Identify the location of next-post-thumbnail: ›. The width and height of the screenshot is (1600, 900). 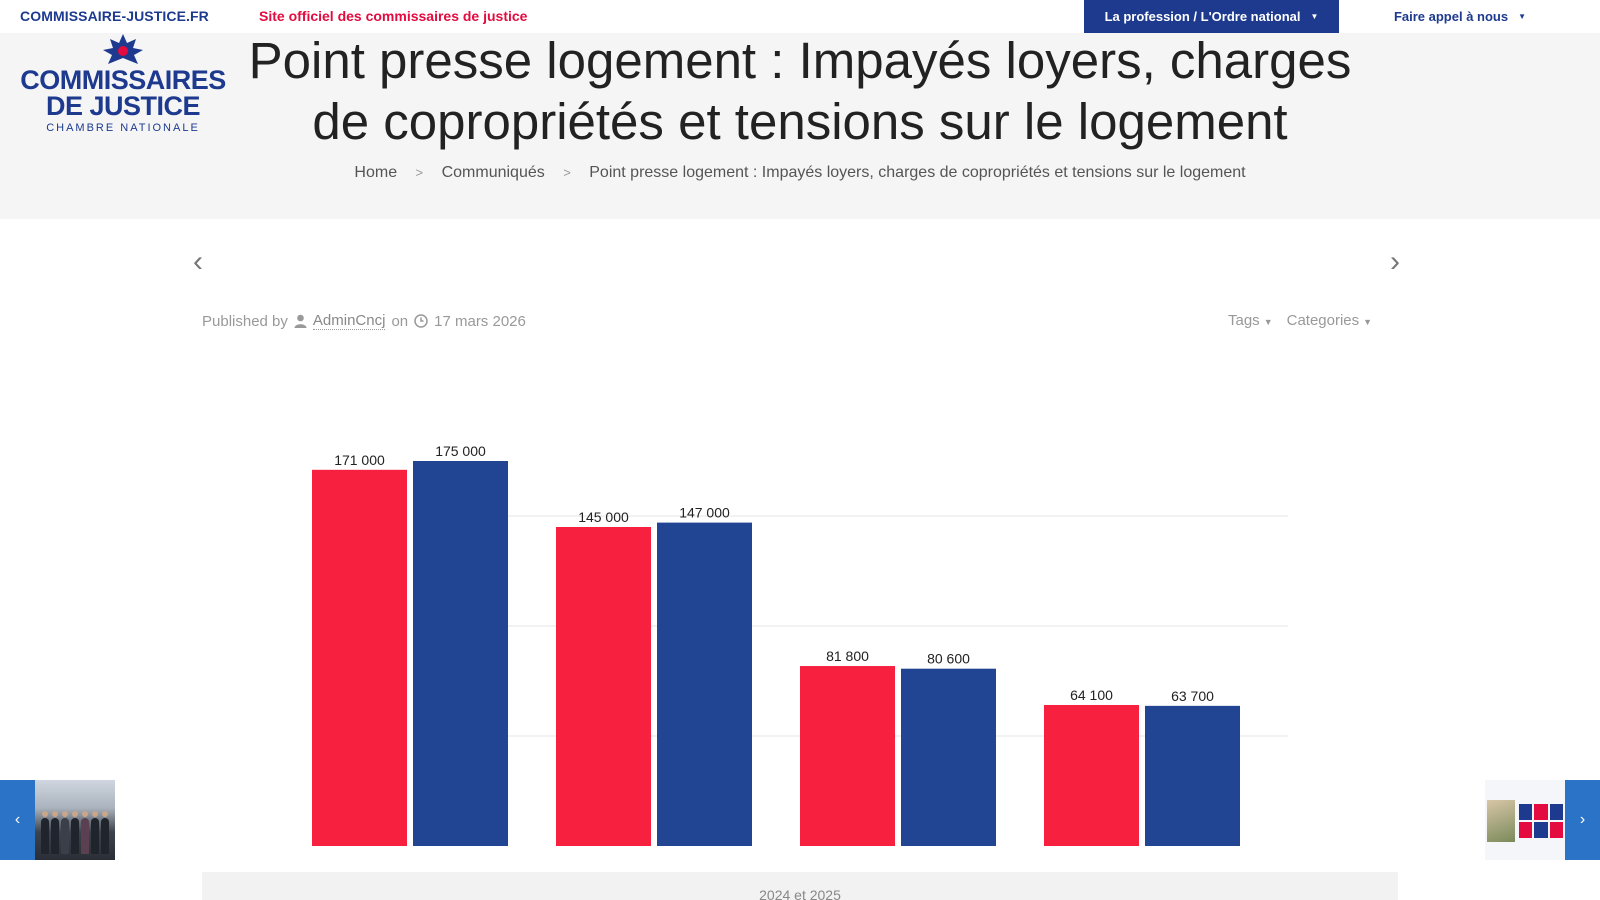
(1542, 820).